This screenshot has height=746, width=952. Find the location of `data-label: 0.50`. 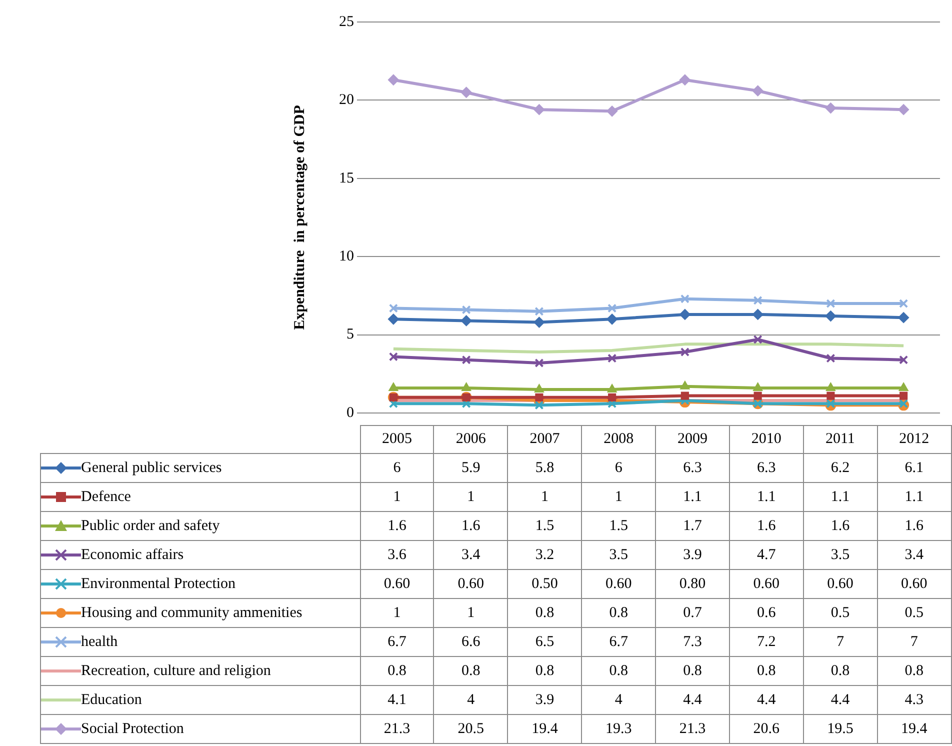

data-label: 0.50 is located at coordinates (545, 584).